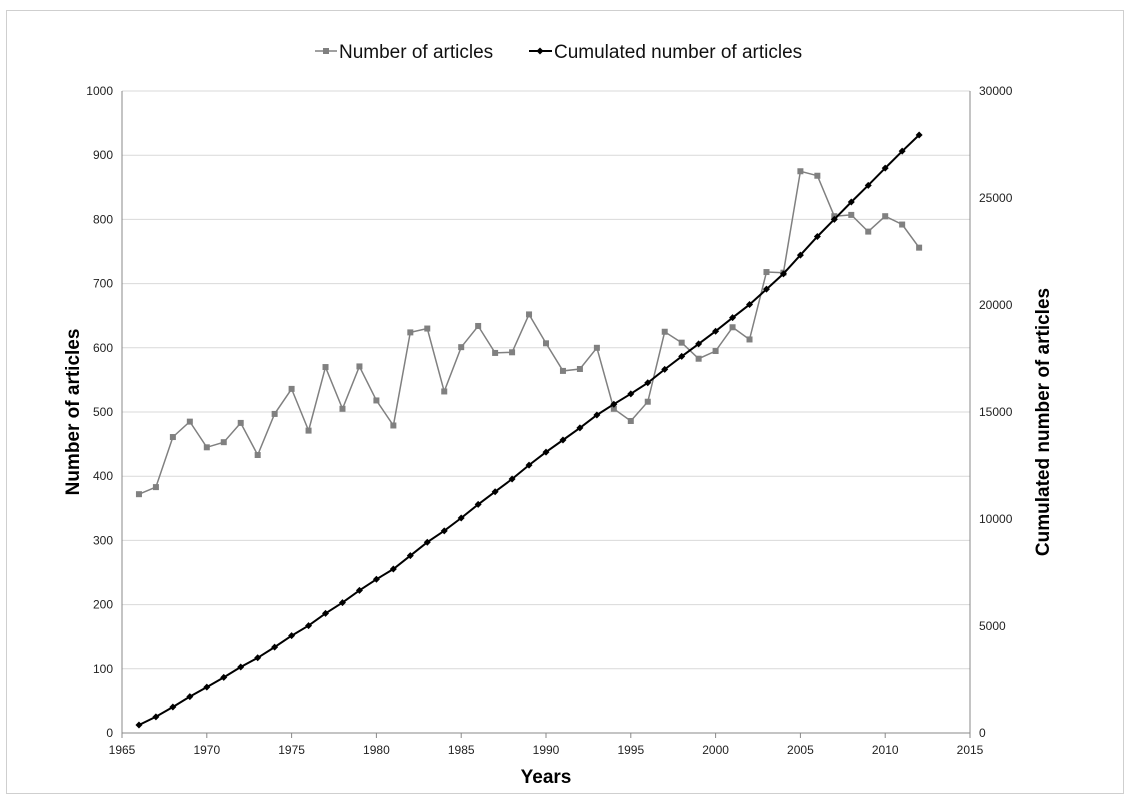  Describe the element at coordinates (996, 91) in the screenshot. I see `y2-tick-label: 30000` at that location.